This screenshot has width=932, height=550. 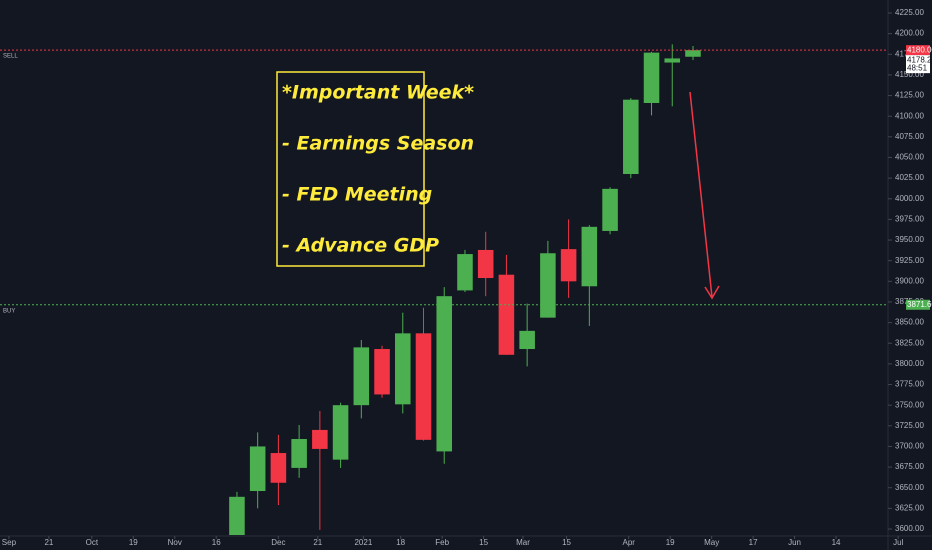 What do you see at coordinates (917, 67) in the screenshot?
I see `countdown: 48:51` at bounding box center [917, 67].